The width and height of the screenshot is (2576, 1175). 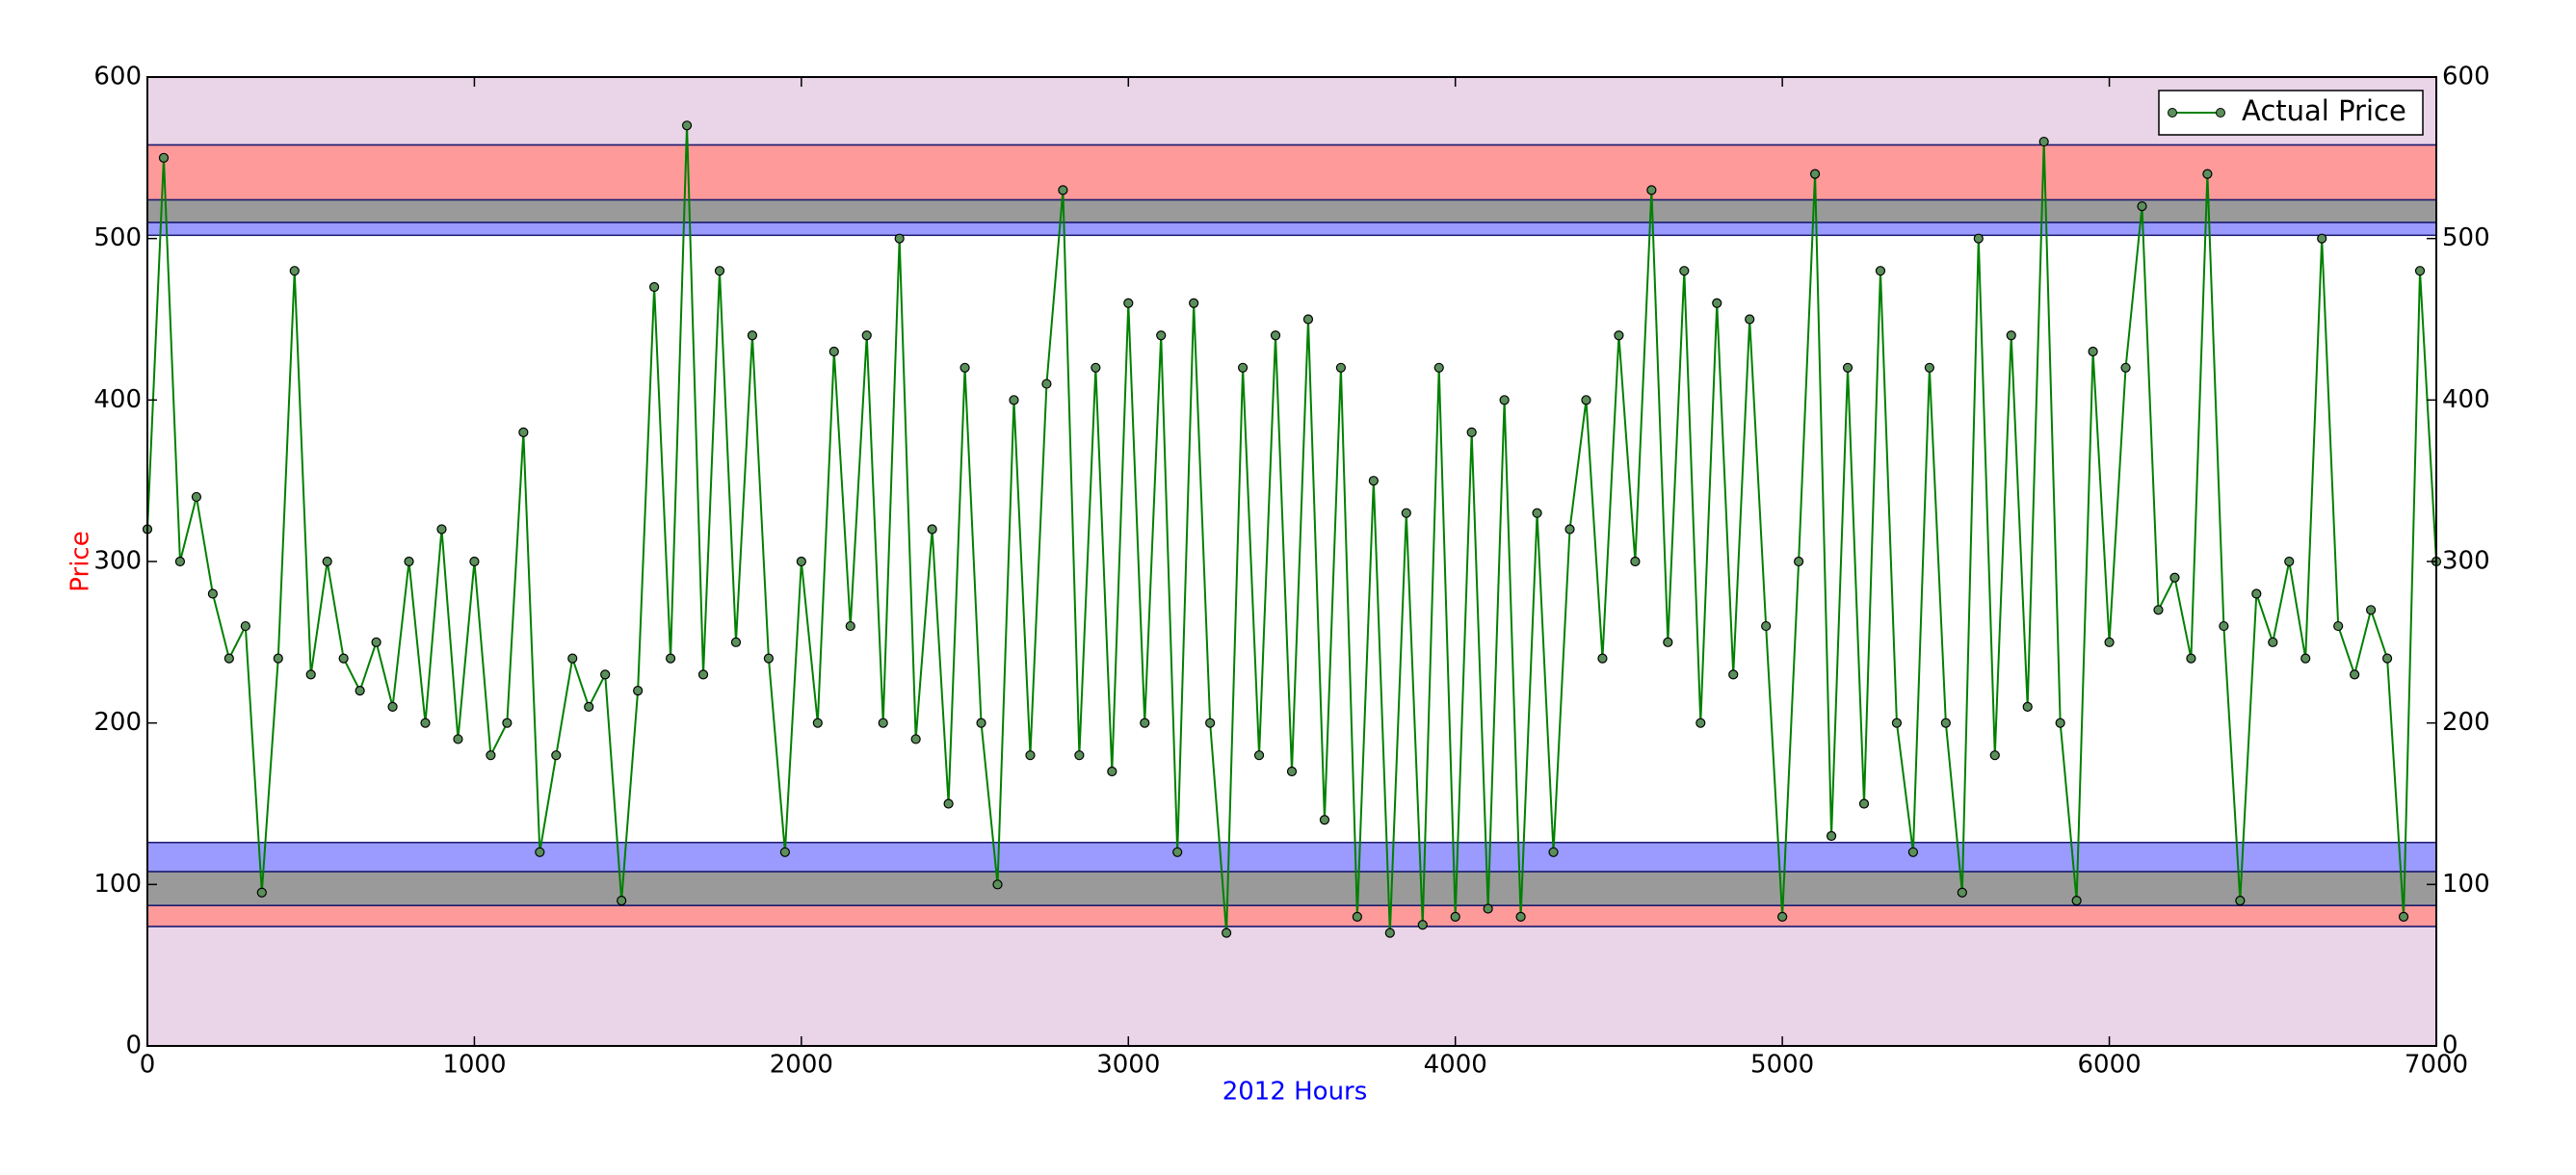 What do you see at coordinates (80, 561) in the screenshot?
I see `y-axis-label: Price` at bounding box center [80, 561].